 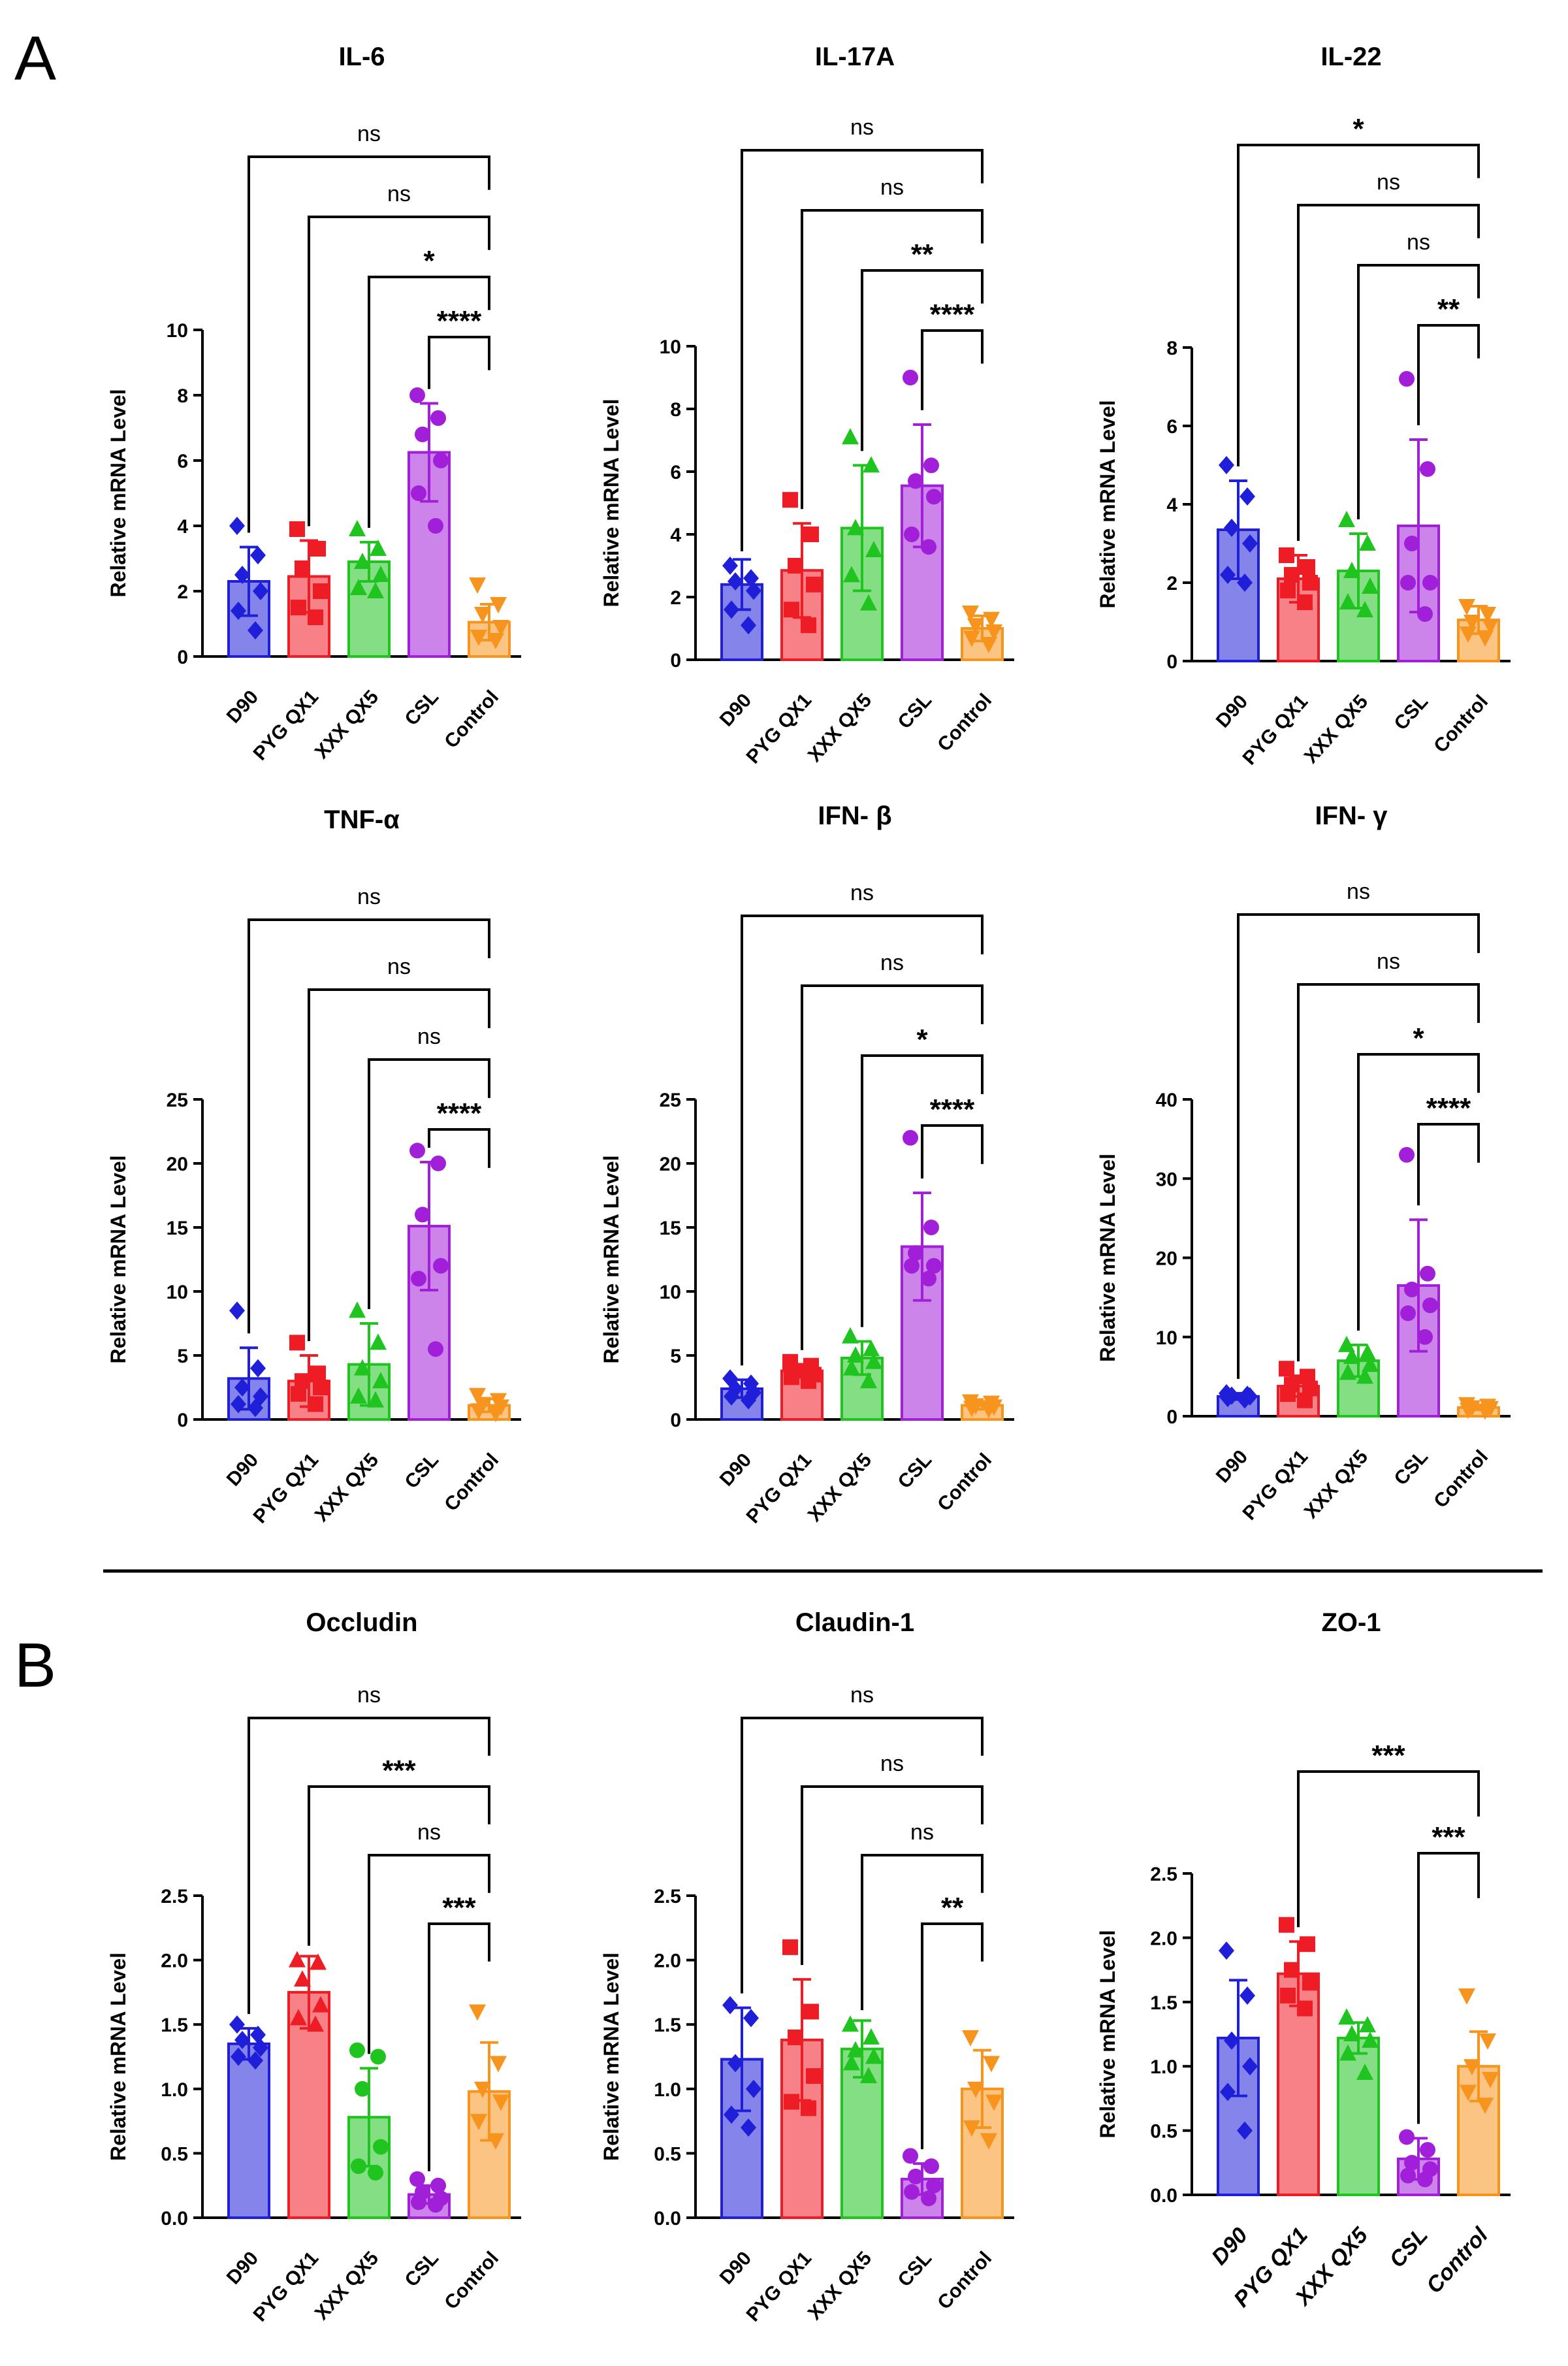 I want to click on category-label: D90, so click(x=243, y=2268).